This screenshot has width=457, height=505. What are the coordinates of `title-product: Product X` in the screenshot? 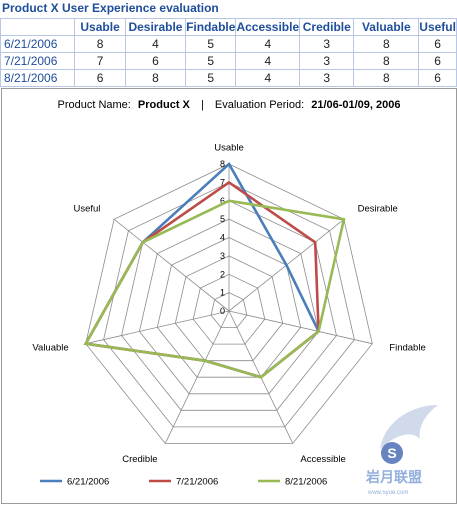 It's located at (164, 105).